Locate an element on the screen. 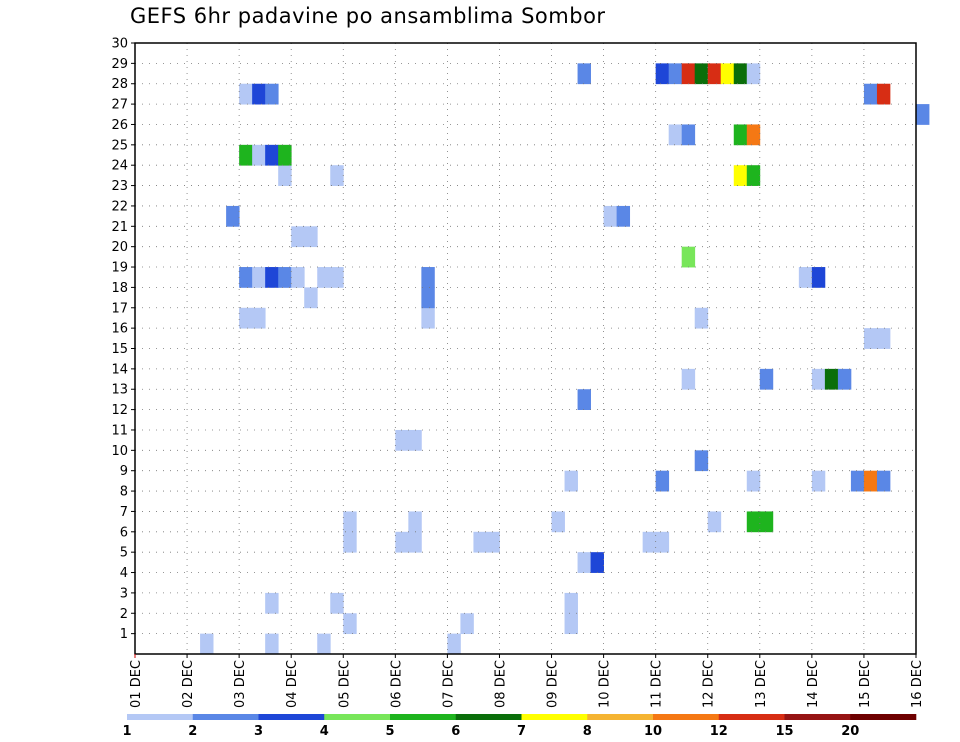 The image size is (960, 742). x-tick-label: 15 DEC is located at coordinates (865, 684).